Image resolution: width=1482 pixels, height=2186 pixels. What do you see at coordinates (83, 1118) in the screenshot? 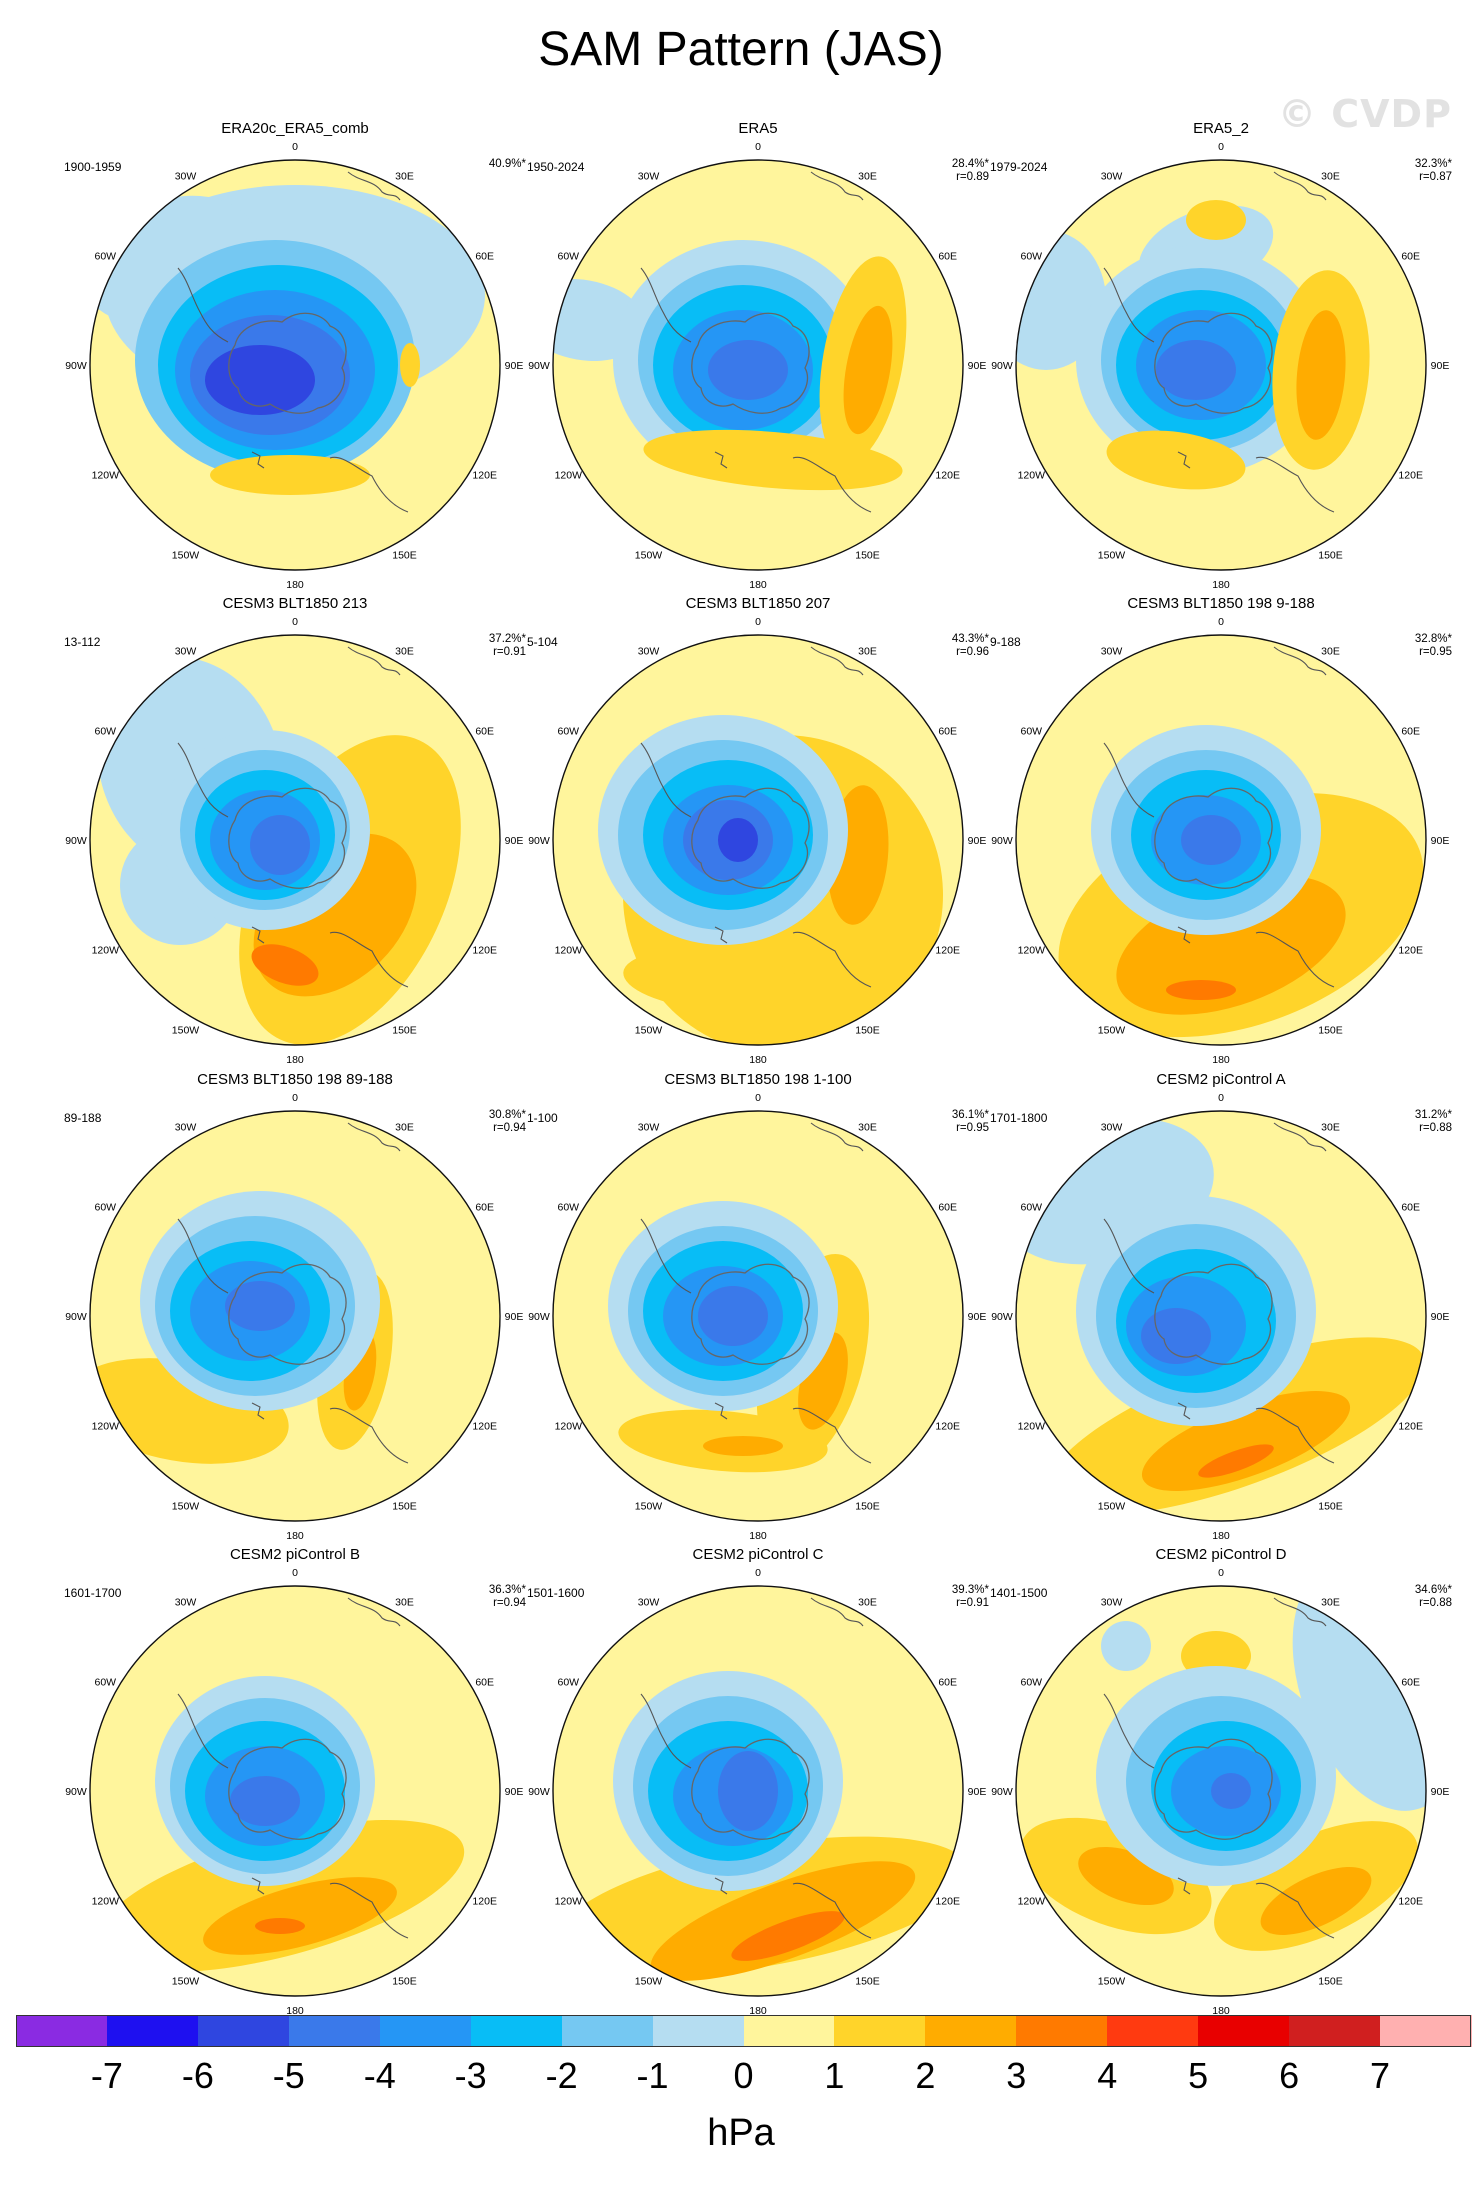
I see `panel-period: 89-188` at bounding box center [83, 1118].